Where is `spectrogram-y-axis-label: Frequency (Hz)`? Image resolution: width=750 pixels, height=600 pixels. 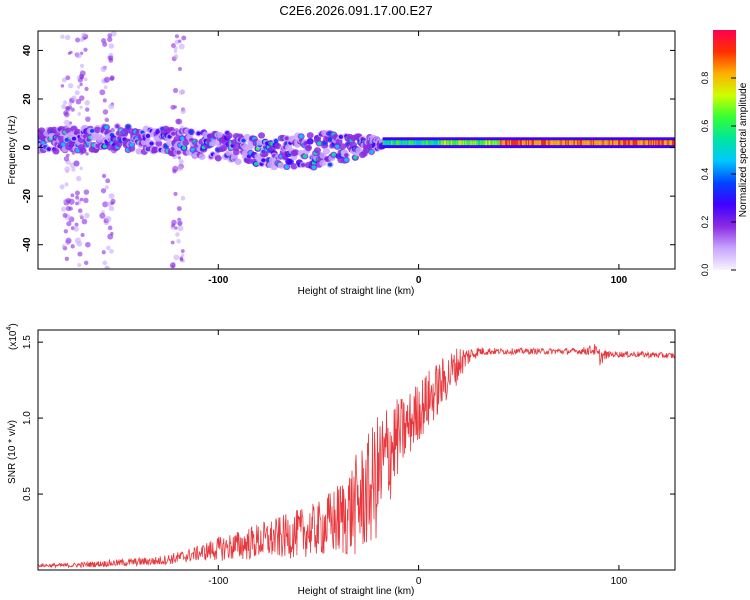 spectrogram-y-axis-label: Frequency (Hz) is located at coordinates (12, 150).